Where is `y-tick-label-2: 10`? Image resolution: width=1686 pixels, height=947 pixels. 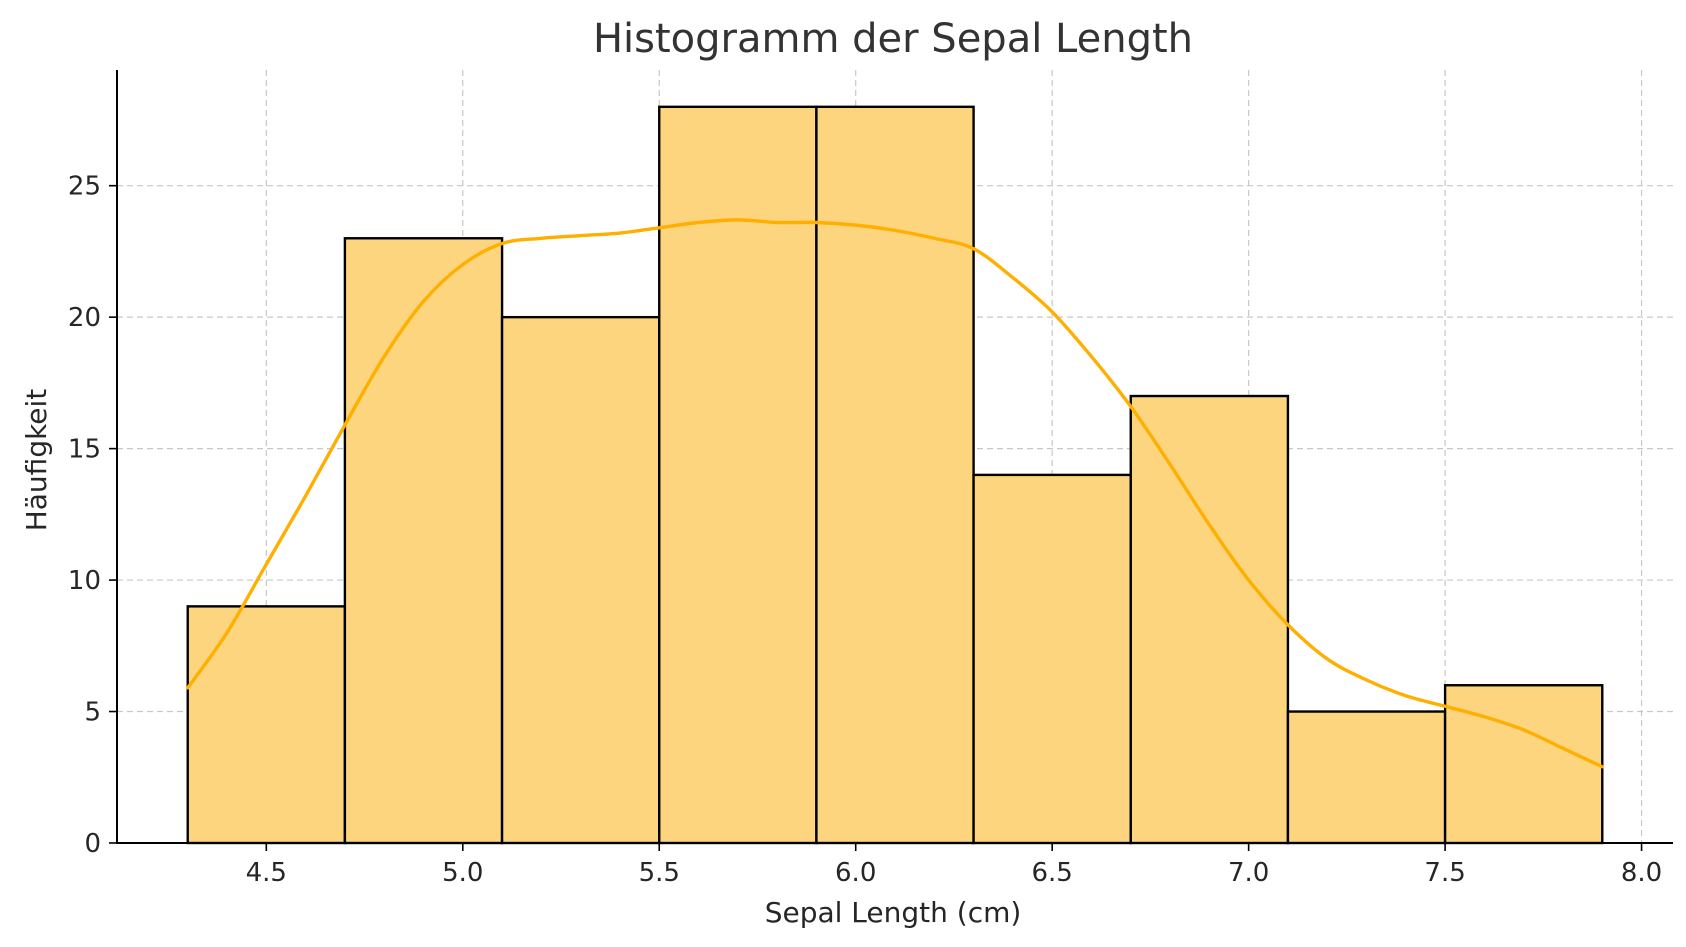
y-tick-label-2: 10 is located at coordinates (84, 581).